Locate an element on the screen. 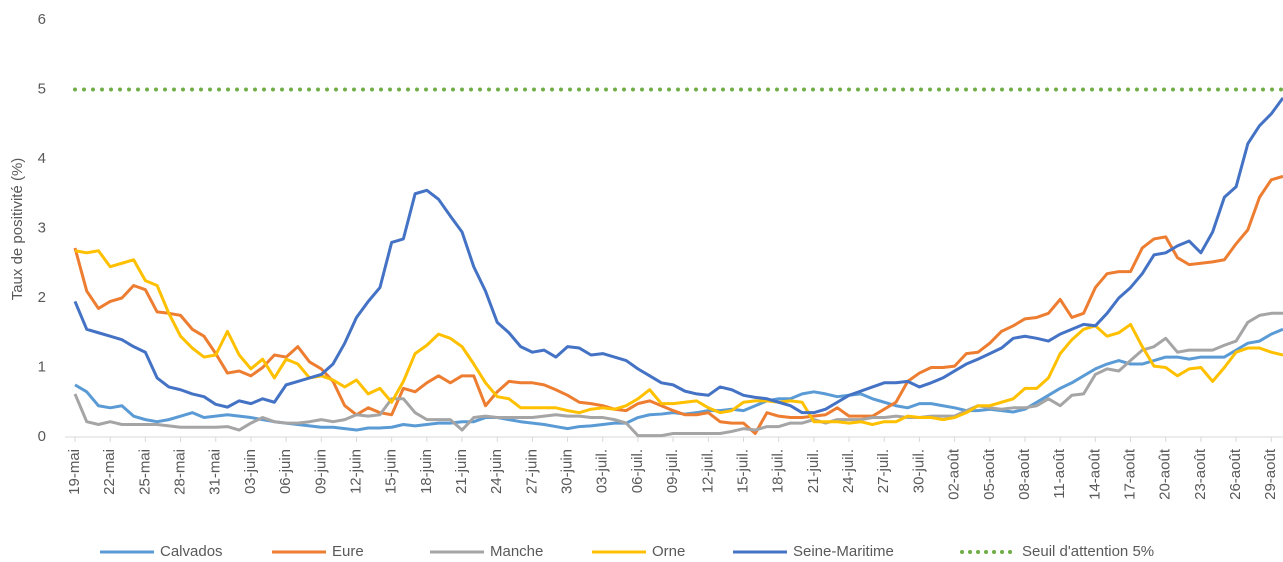 This screenshot has width=1283, height=562. x-tick-label: 15-juin is located at coordinates (391, 471).